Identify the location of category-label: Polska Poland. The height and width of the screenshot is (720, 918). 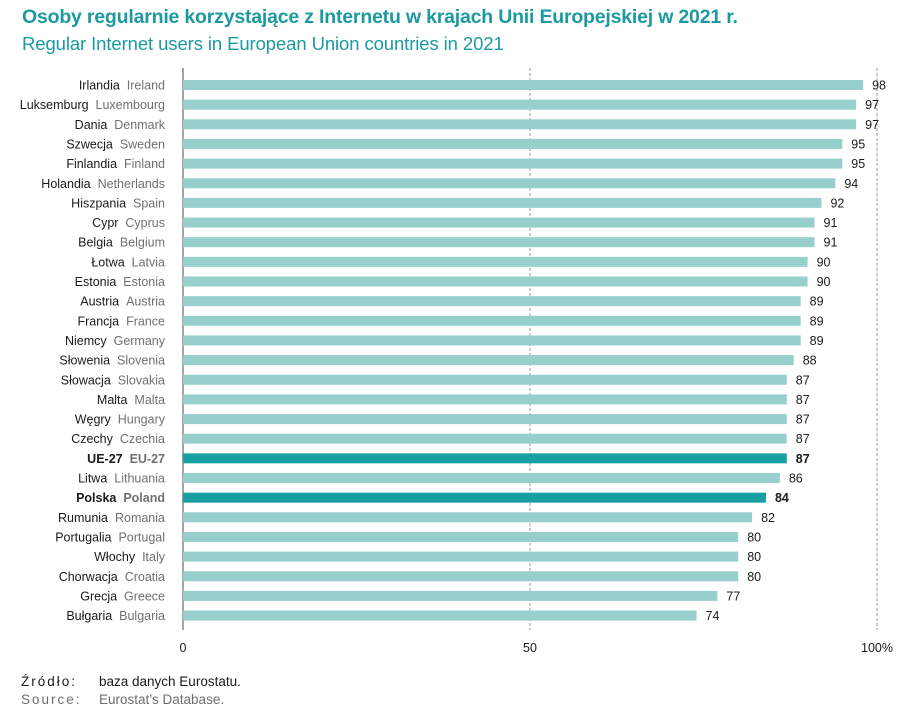
(120, 498).